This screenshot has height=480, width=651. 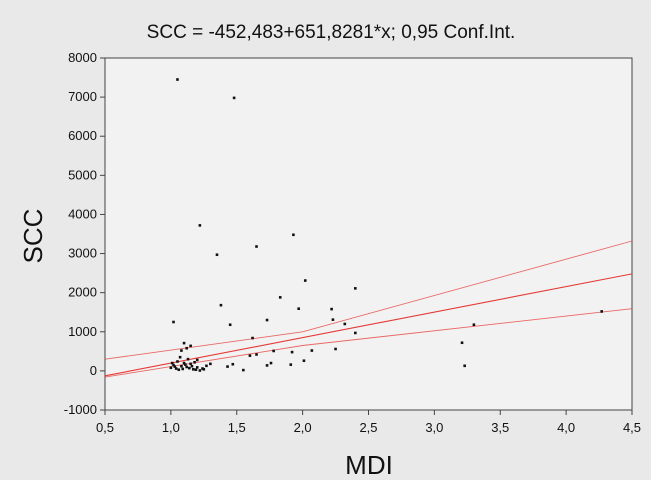 I want to click on y-tick-label: 6000, so click(x=82, y=135).